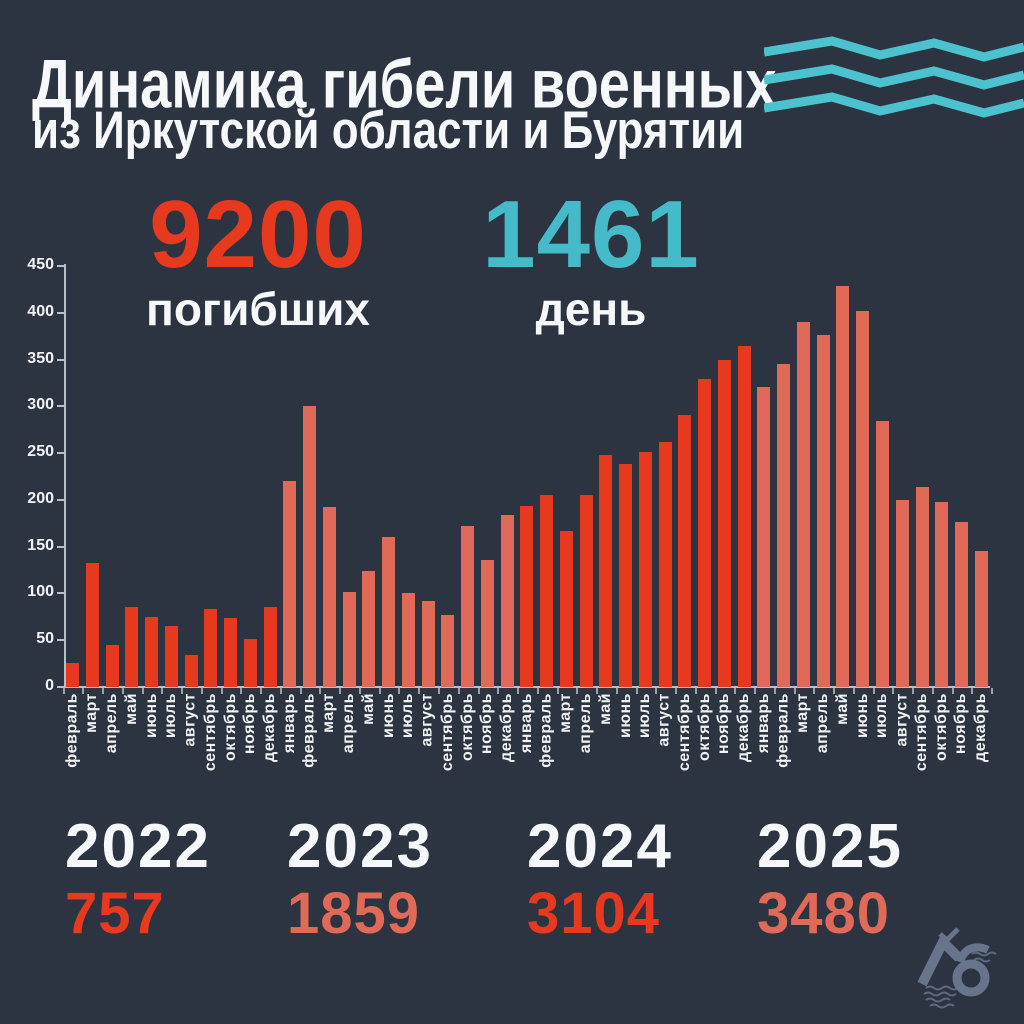 The width and height of the screenshot is (1024, 1024). Describe the element at coordinates (724, 523) in the screenshot. I see `bar-2024-ноябрь` at that location.